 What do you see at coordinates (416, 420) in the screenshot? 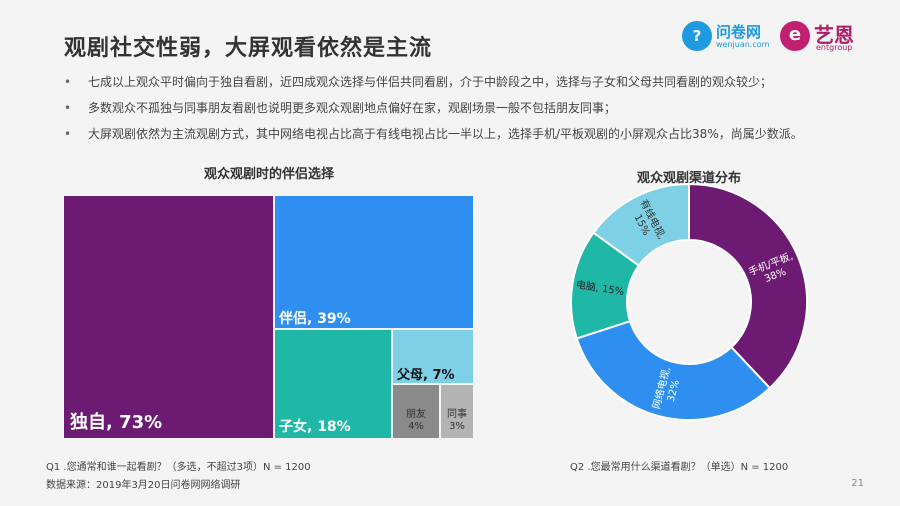
I see `treemap-label: 朋友 4%` at bounding box center [416, 420].